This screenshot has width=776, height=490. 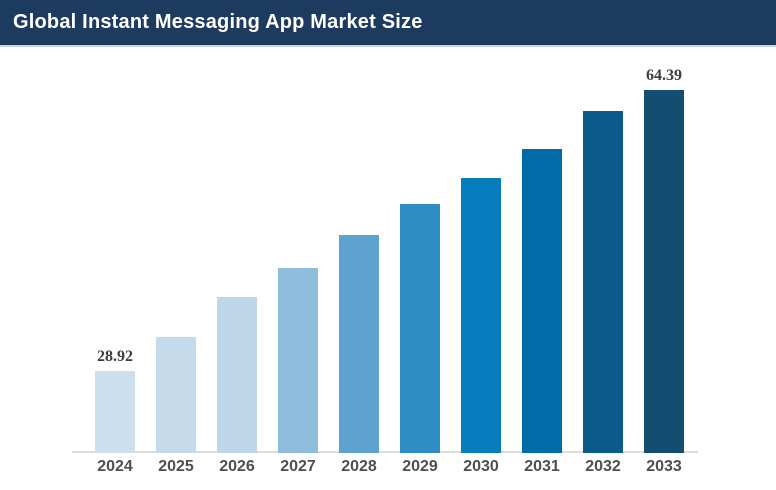 What do you see at coordinates (176, 395) in the screenshot?
I see `bar-2025` at bounding box center [176, 395].